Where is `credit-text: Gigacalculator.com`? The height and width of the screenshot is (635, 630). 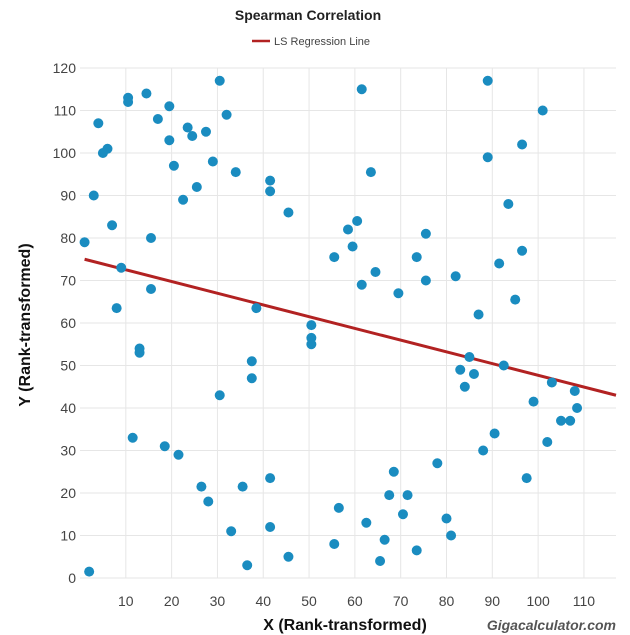
credit-text: Gigacalculator.com is located at coordinates (551, 625).